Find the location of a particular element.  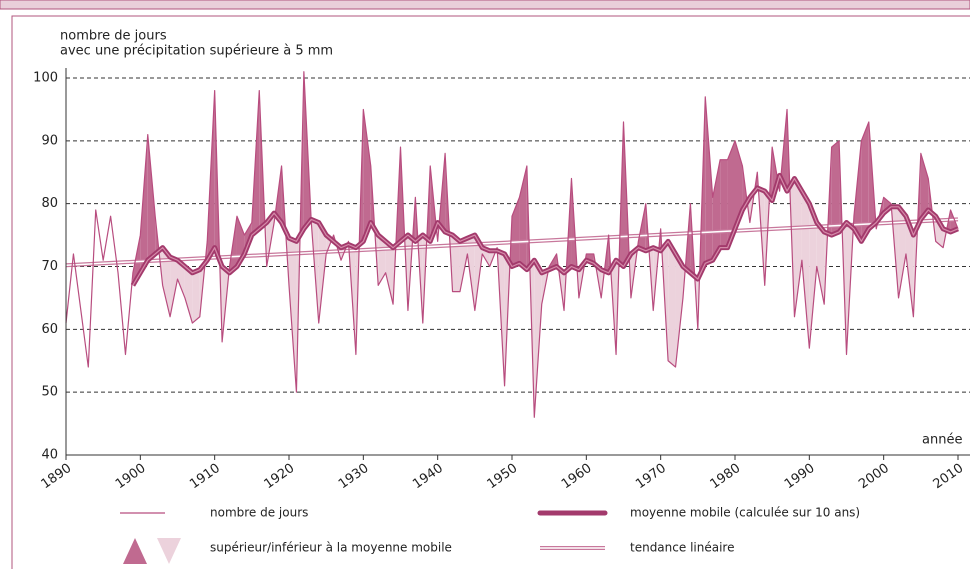

trend-line-inner is located at coordinates (512, 242).